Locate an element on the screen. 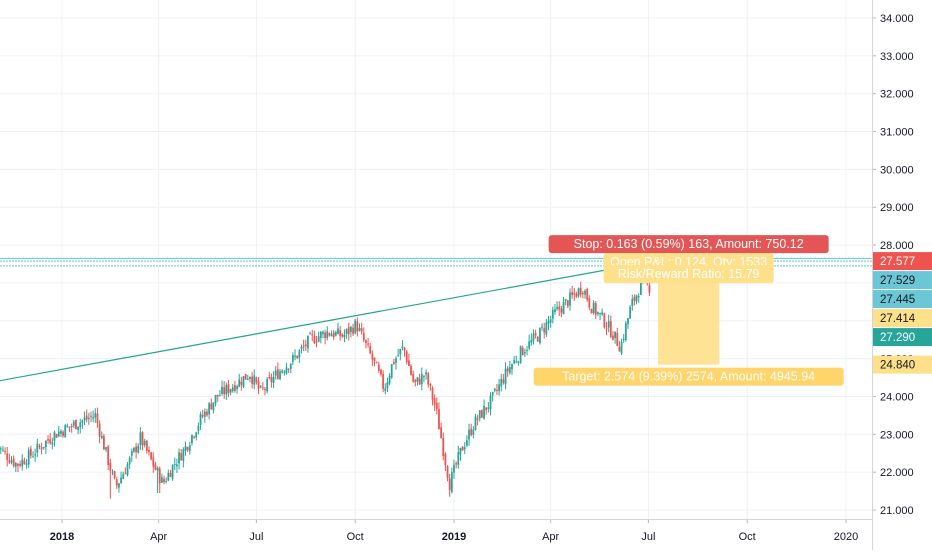 This screenshot has width=932, height=555. price-badge-label: 24.840 is located at coordinates (897, 366).